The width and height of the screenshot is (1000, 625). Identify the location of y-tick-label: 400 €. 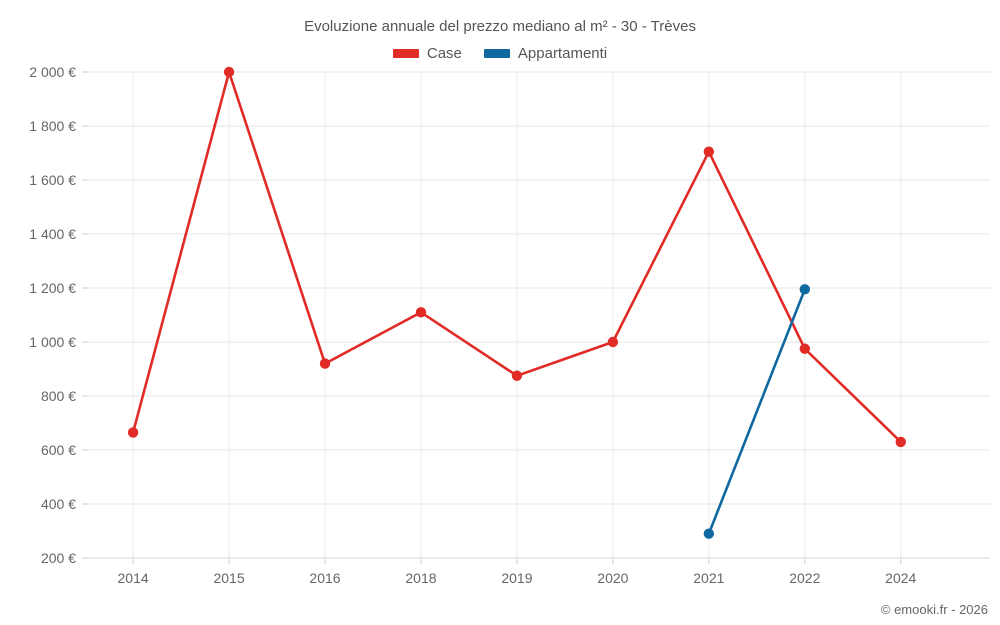
(58, 504).